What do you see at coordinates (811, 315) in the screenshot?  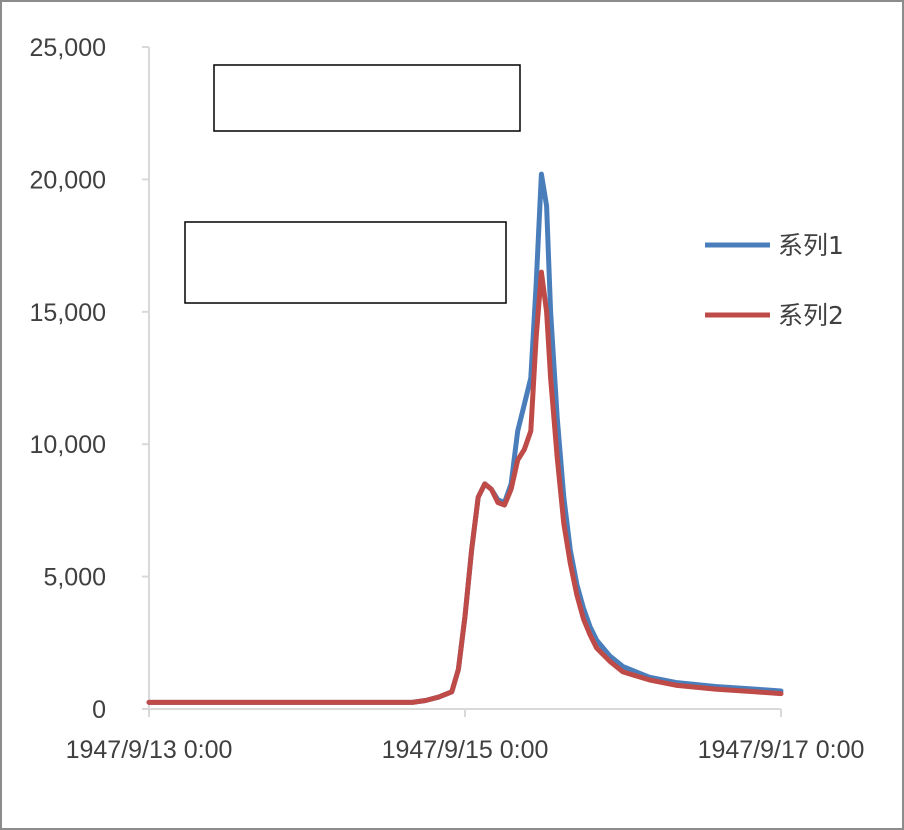 I see `legend-label-series2: 系列2` at bounding box center [811, 315].